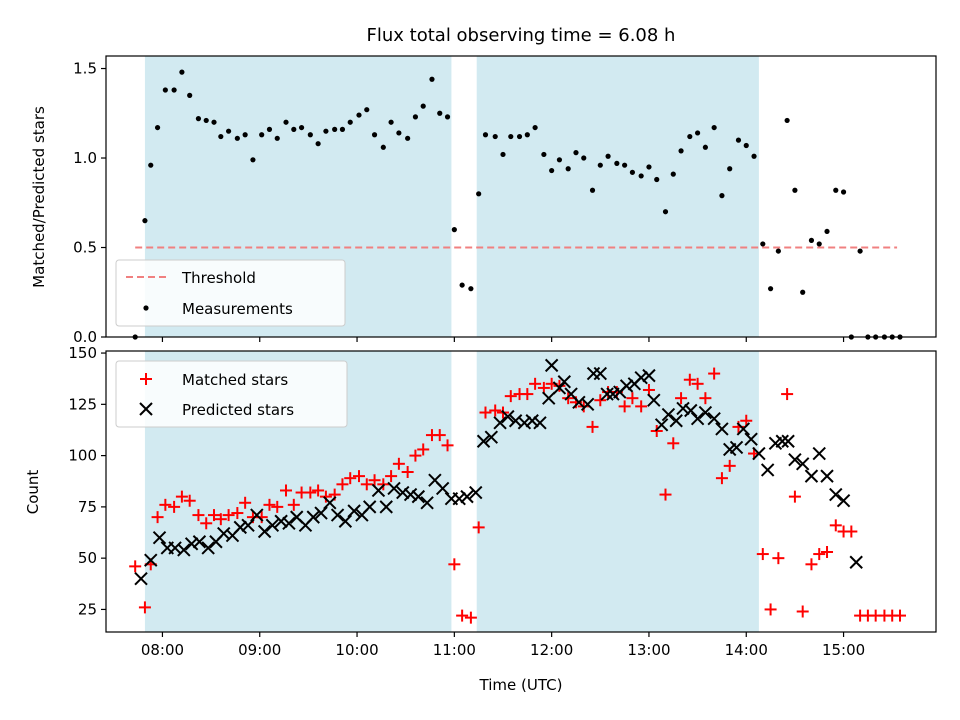 This screenshot has height=720, width=960. I want to click on top-legend: Threshold Measurements, so click(230, 293).